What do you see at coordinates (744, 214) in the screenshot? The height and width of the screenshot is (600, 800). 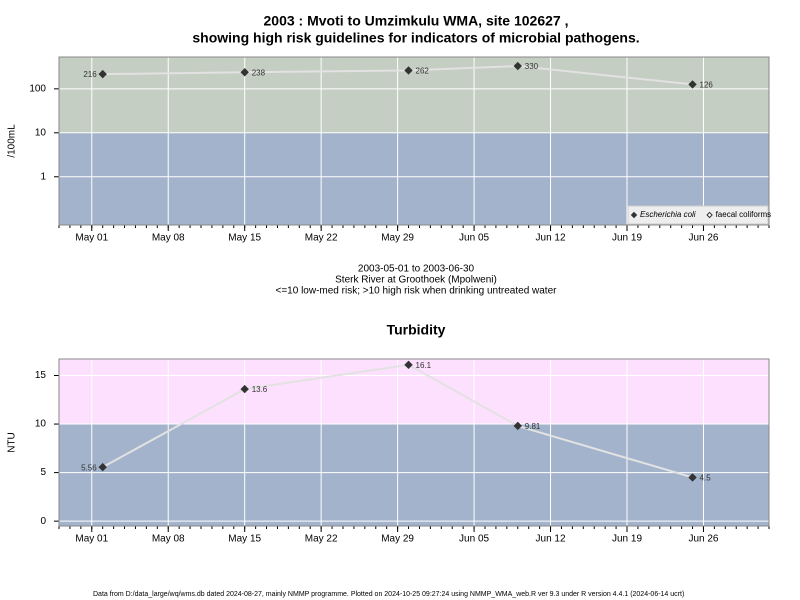 I see `legend-label: faecal coliforms` at bounding box center [744, 214].